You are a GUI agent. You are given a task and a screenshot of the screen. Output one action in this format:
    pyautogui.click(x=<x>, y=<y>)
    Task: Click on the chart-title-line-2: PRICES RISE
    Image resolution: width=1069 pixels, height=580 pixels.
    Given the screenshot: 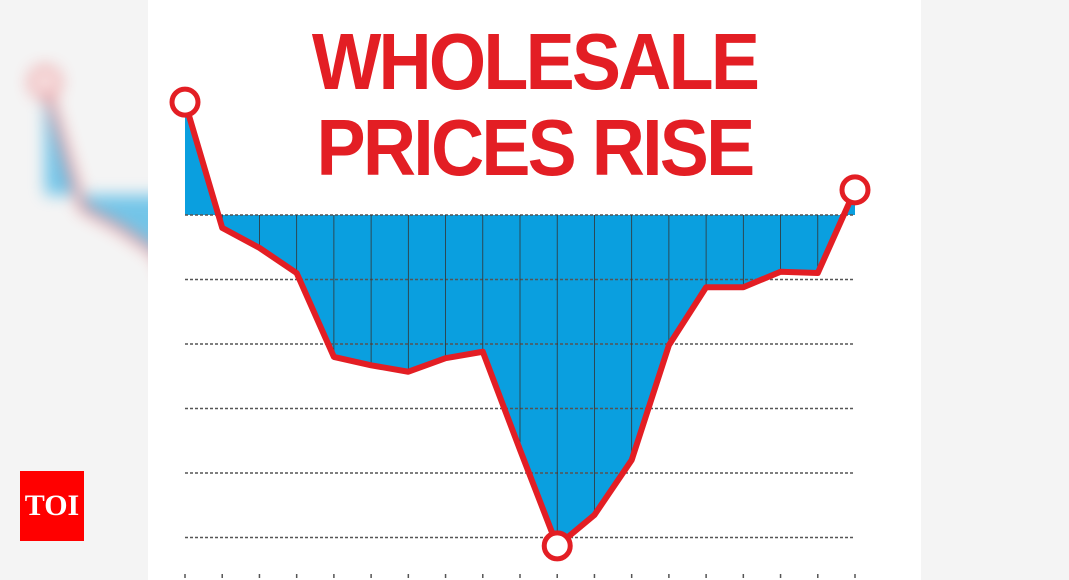 What is the action you would take?
    pyautogui.click(x=536, y=147)
    